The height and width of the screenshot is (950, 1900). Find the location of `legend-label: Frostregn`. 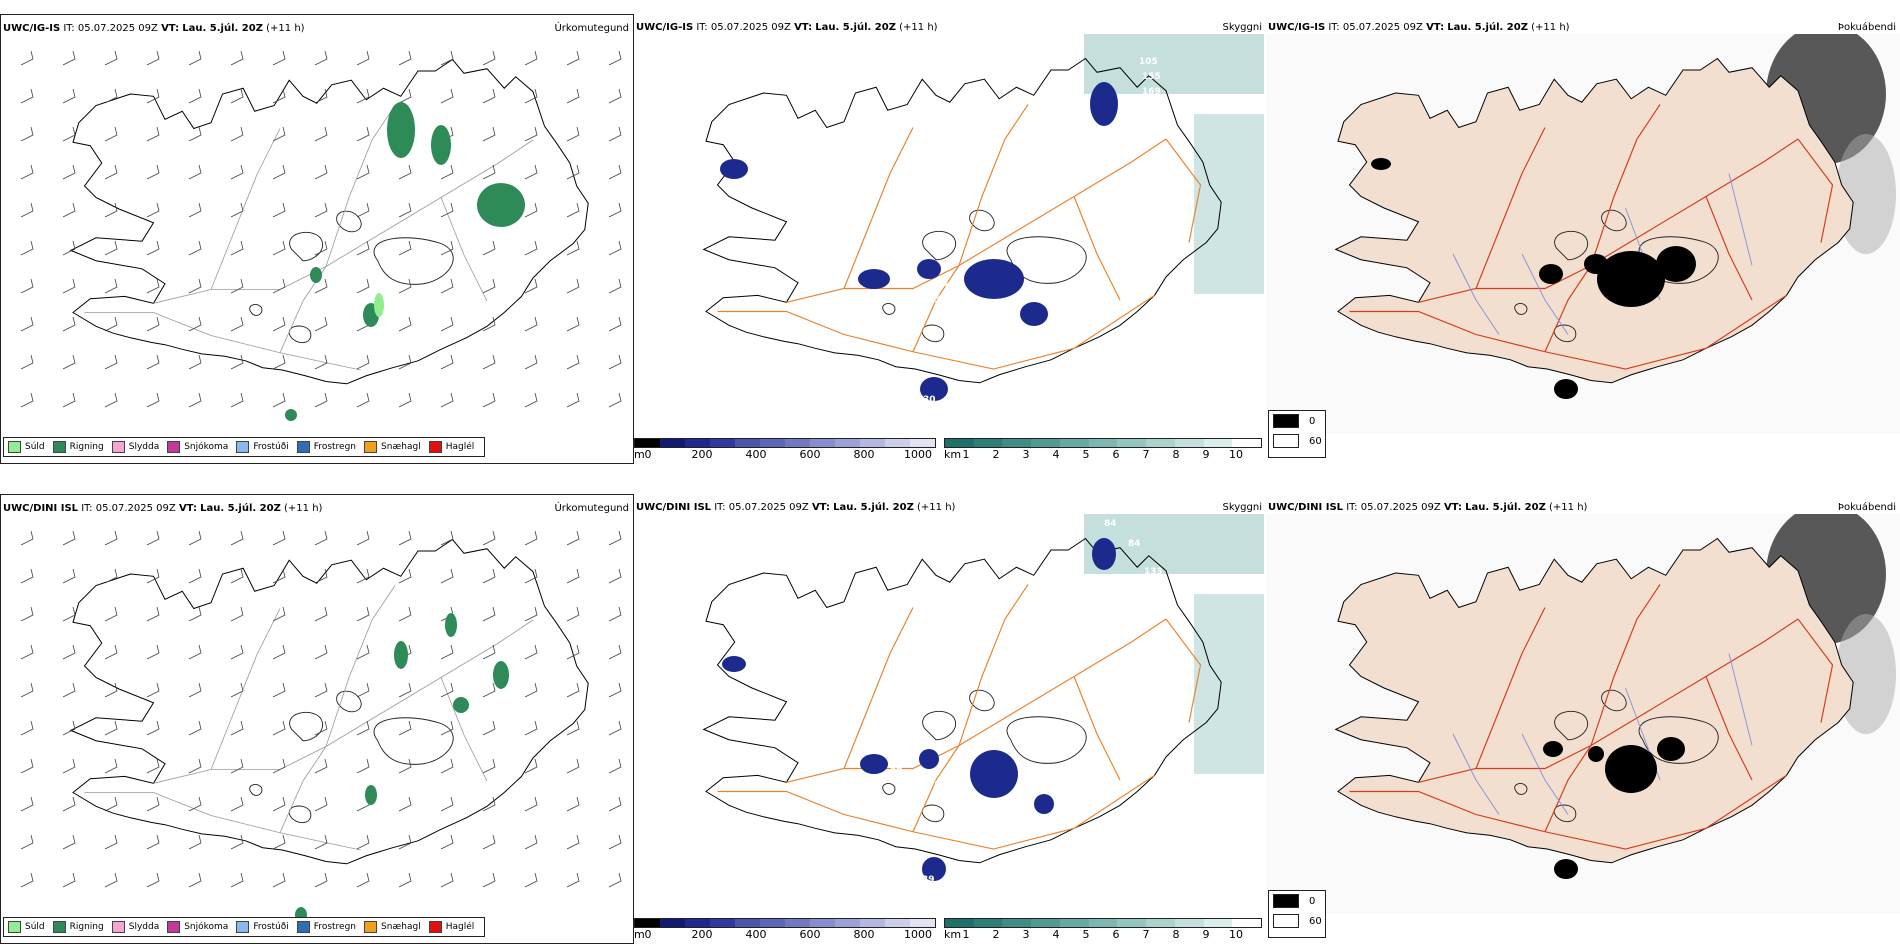

legend-label: Frostregn is located at coordinates (335, 927).